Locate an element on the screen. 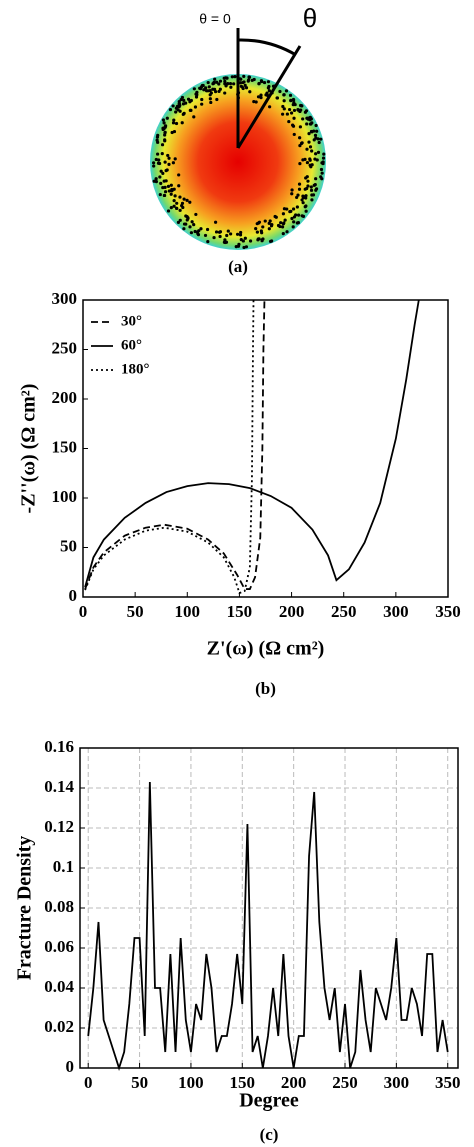 The height and width of the screenshot is (1147, 474). x-tick-label: 100 is located at coordinates (191, 1082).